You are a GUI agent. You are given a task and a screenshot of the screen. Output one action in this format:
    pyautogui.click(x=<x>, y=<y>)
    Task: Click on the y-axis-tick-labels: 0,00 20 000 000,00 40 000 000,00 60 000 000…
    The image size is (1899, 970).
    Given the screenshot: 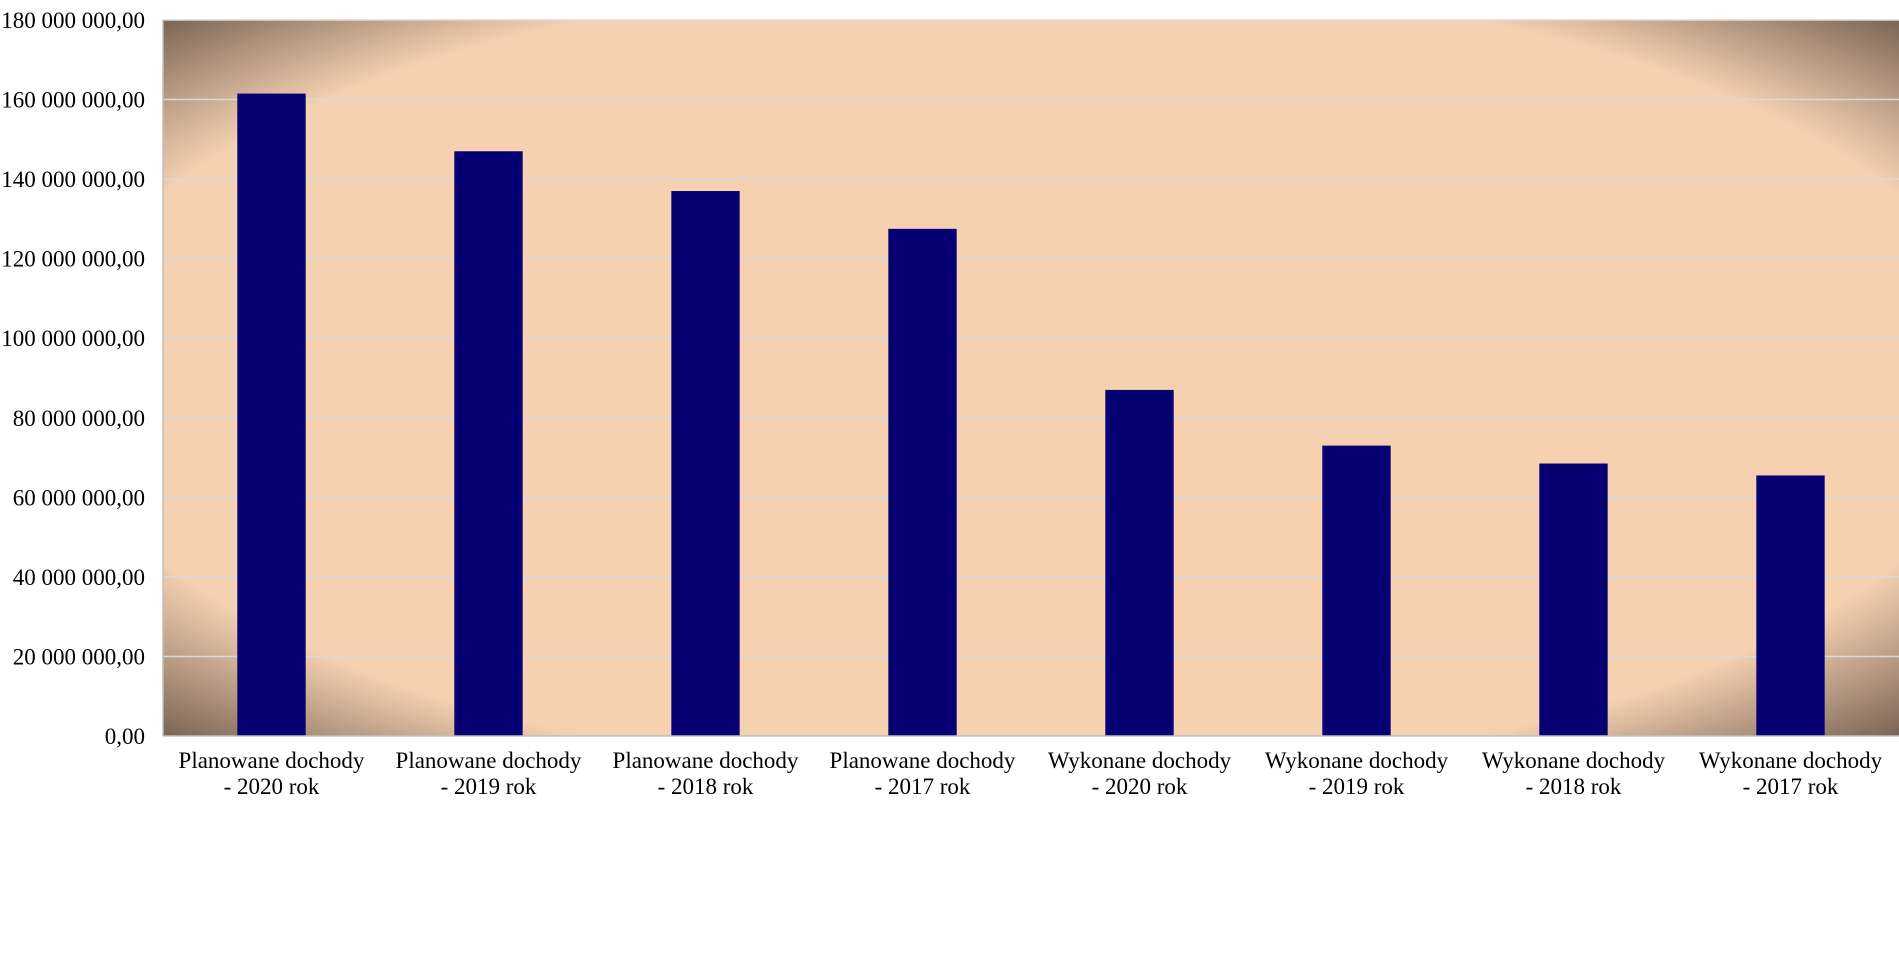 What is the action you would take?
    pyautogui.click(x=73, y=378)
    